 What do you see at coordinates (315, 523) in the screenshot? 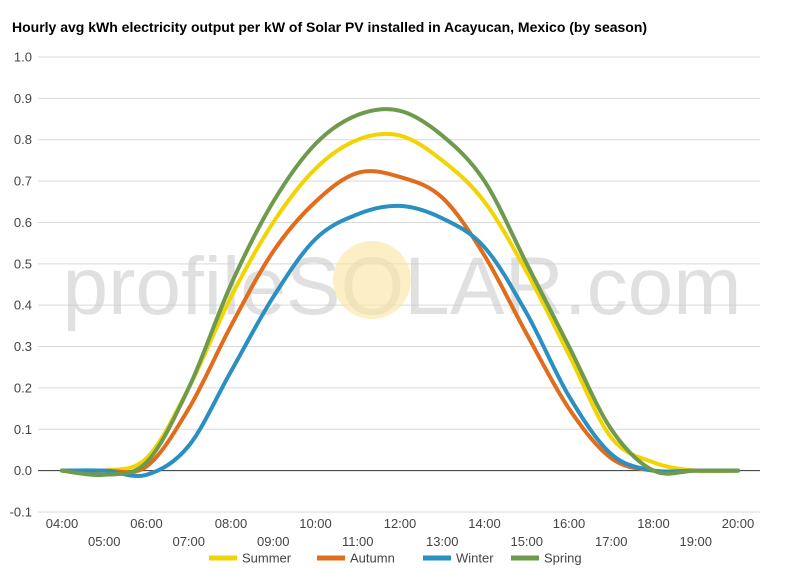
I see `x-tick-label: 10:00` at bounding box center [315, 523].